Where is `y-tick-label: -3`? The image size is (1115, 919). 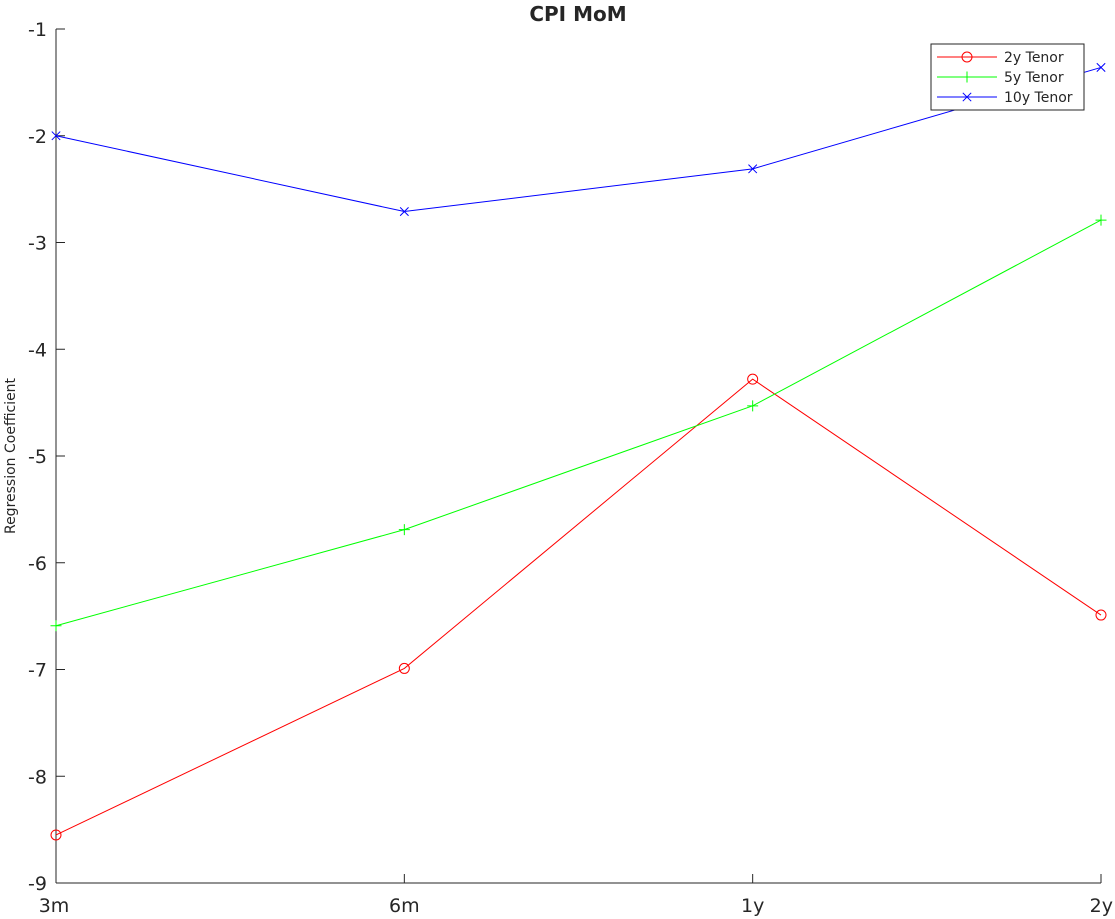 y-tick-label: -3 is located at coordinates (37, 244).